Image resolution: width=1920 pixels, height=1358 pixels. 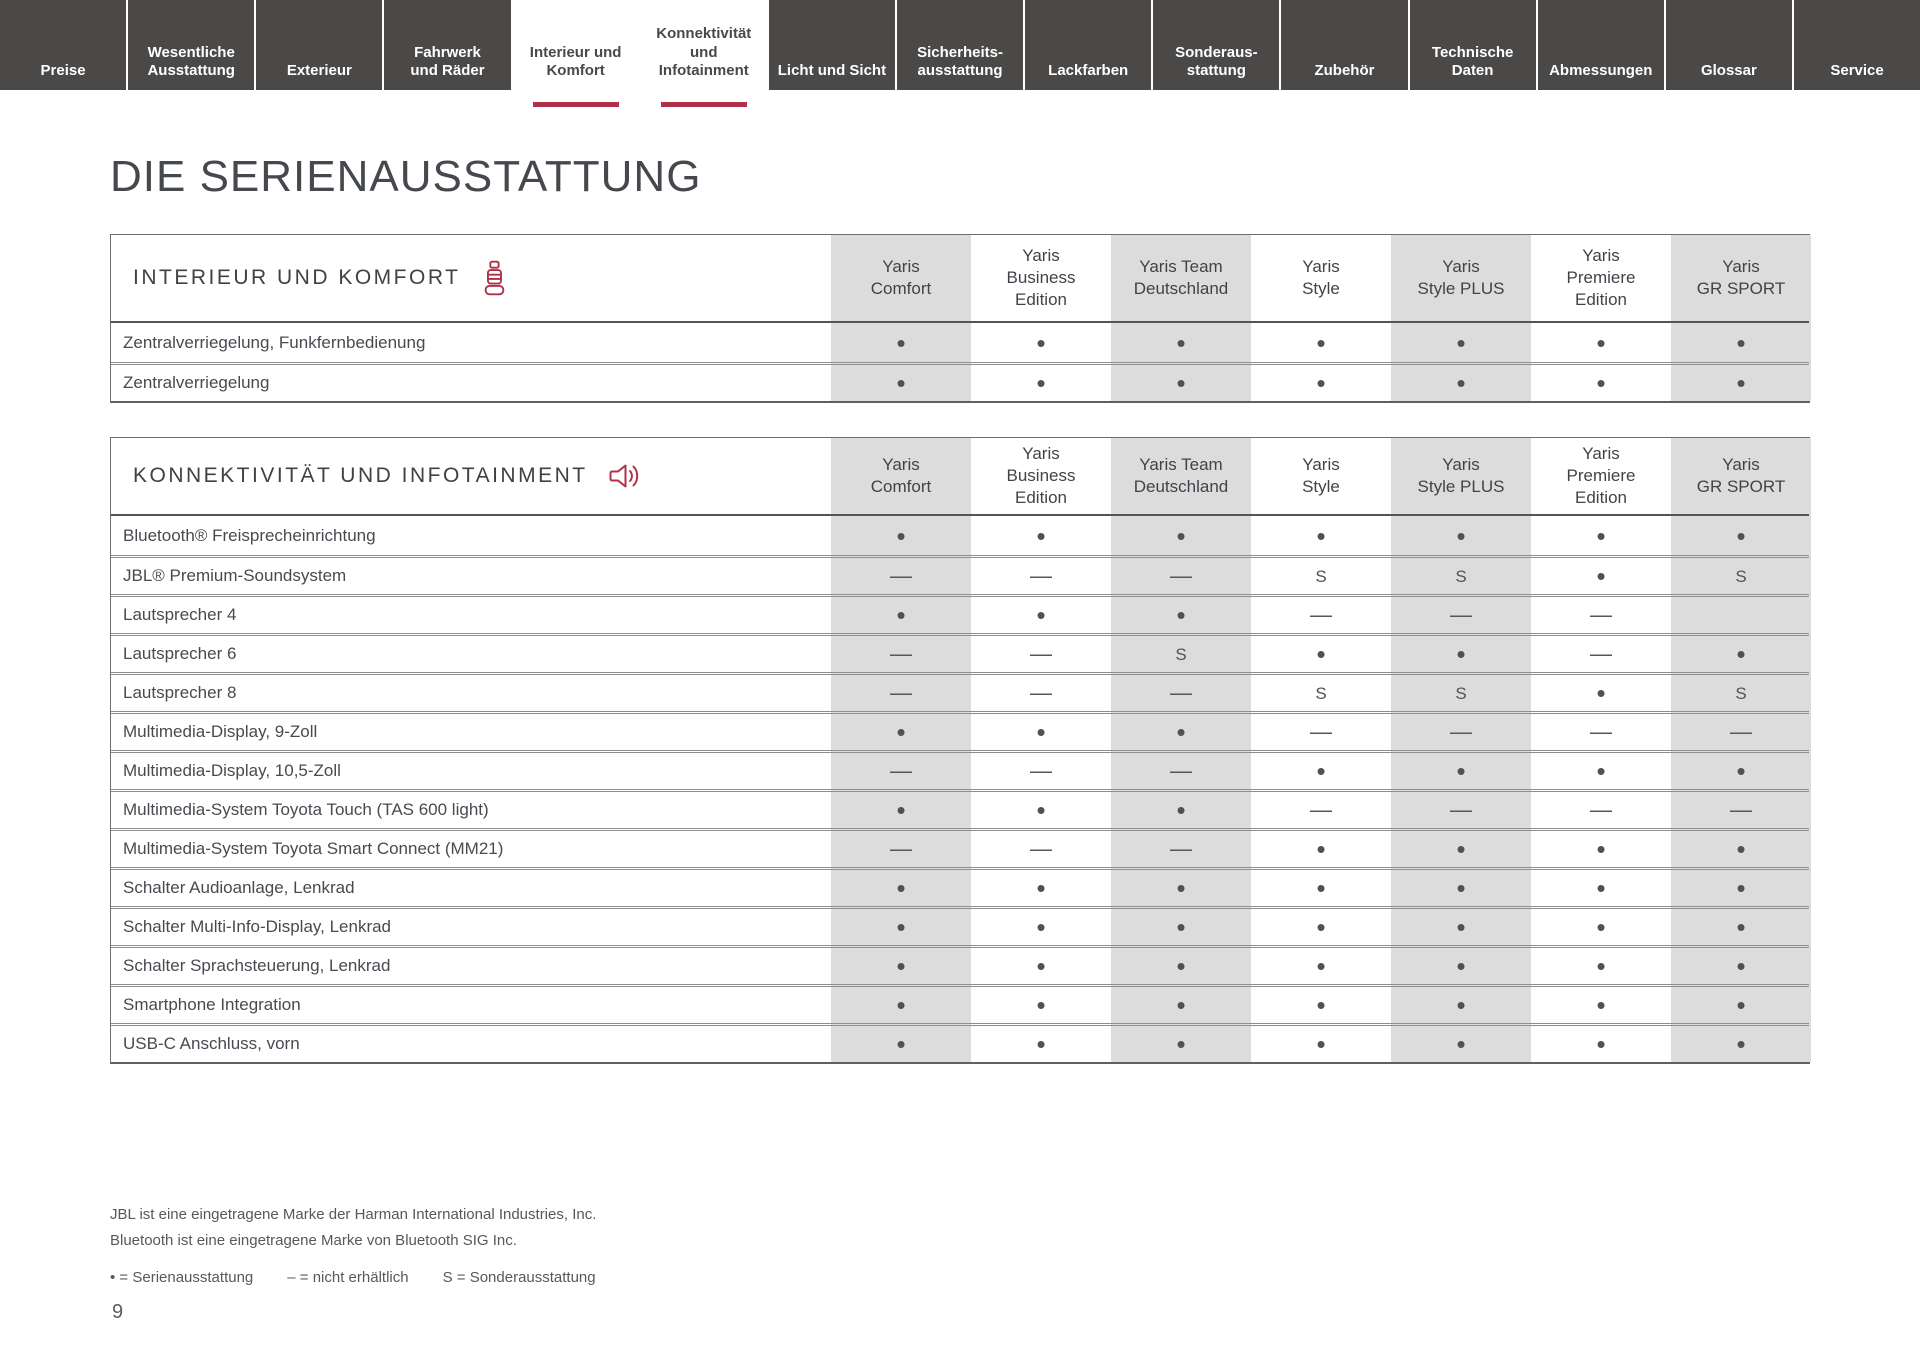 What do you see at coordinates (519, 1277) in the screenshot?
I see `legend-optional: S = Sonderausstattung` at bounding box center [519, 1277].